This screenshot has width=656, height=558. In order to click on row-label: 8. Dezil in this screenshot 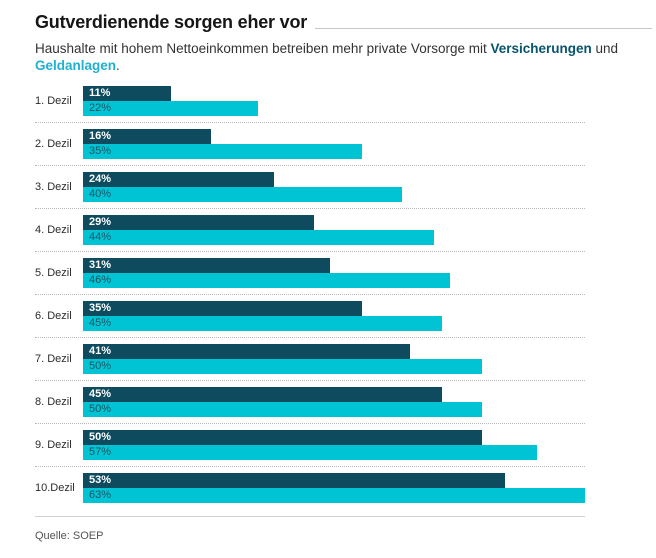, I will do `click(53, 402)`.